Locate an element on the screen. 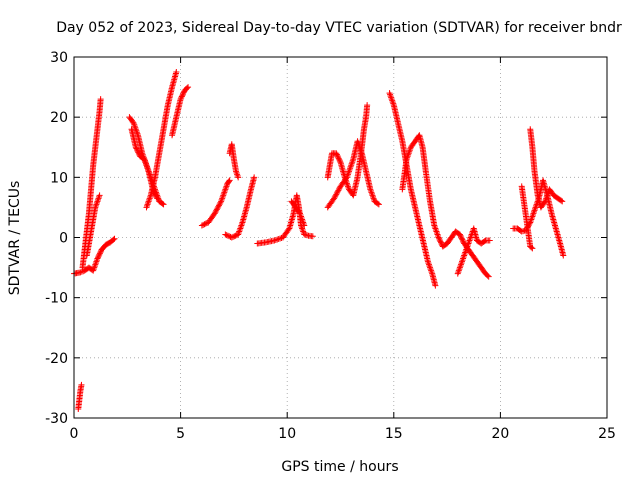 The image size is (640, 480). y-tick-label: -10 is located at coordinates (56, 299).